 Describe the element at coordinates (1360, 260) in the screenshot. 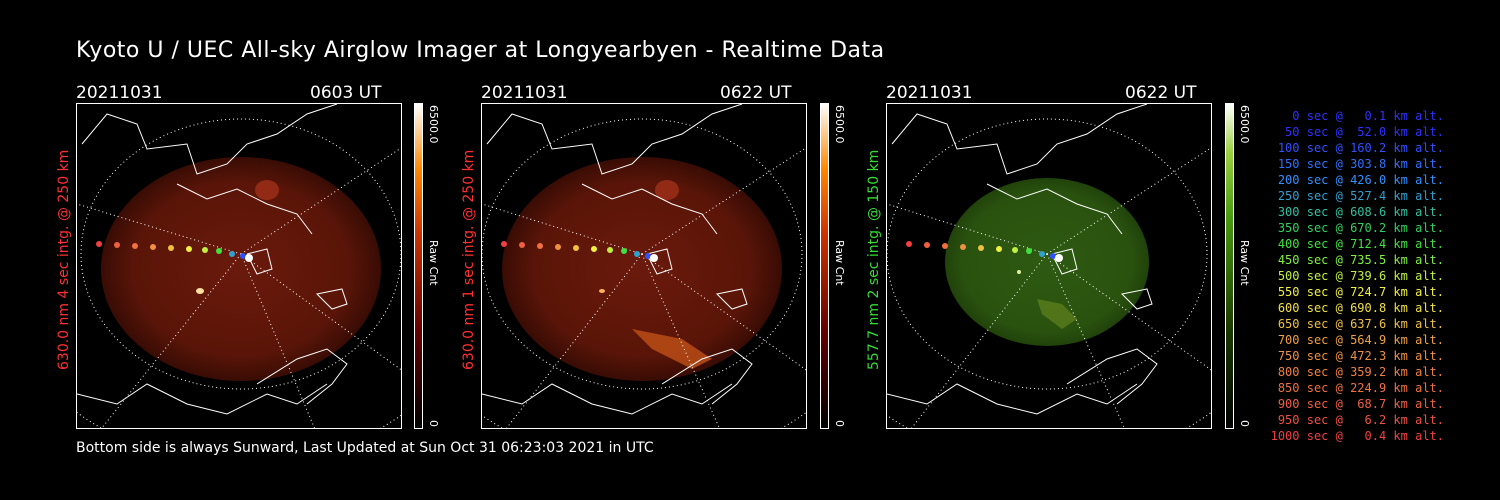

I see `legend-item: 450 sec @ 735.5 km alt.` at that location.